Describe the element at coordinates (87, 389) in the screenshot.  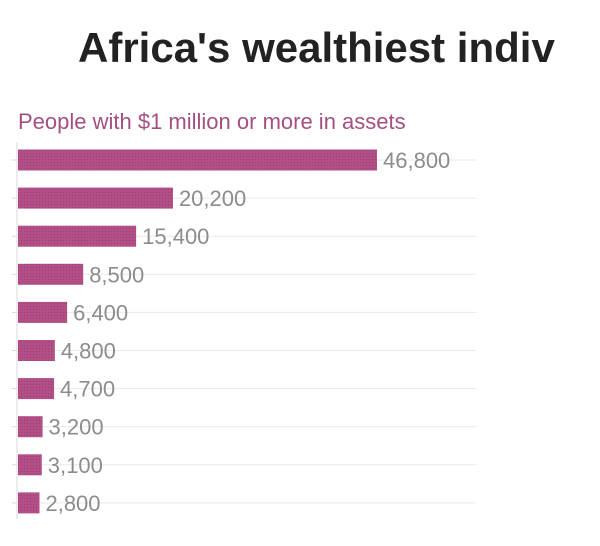
I see `bar-value-label: 4,700` at that location.